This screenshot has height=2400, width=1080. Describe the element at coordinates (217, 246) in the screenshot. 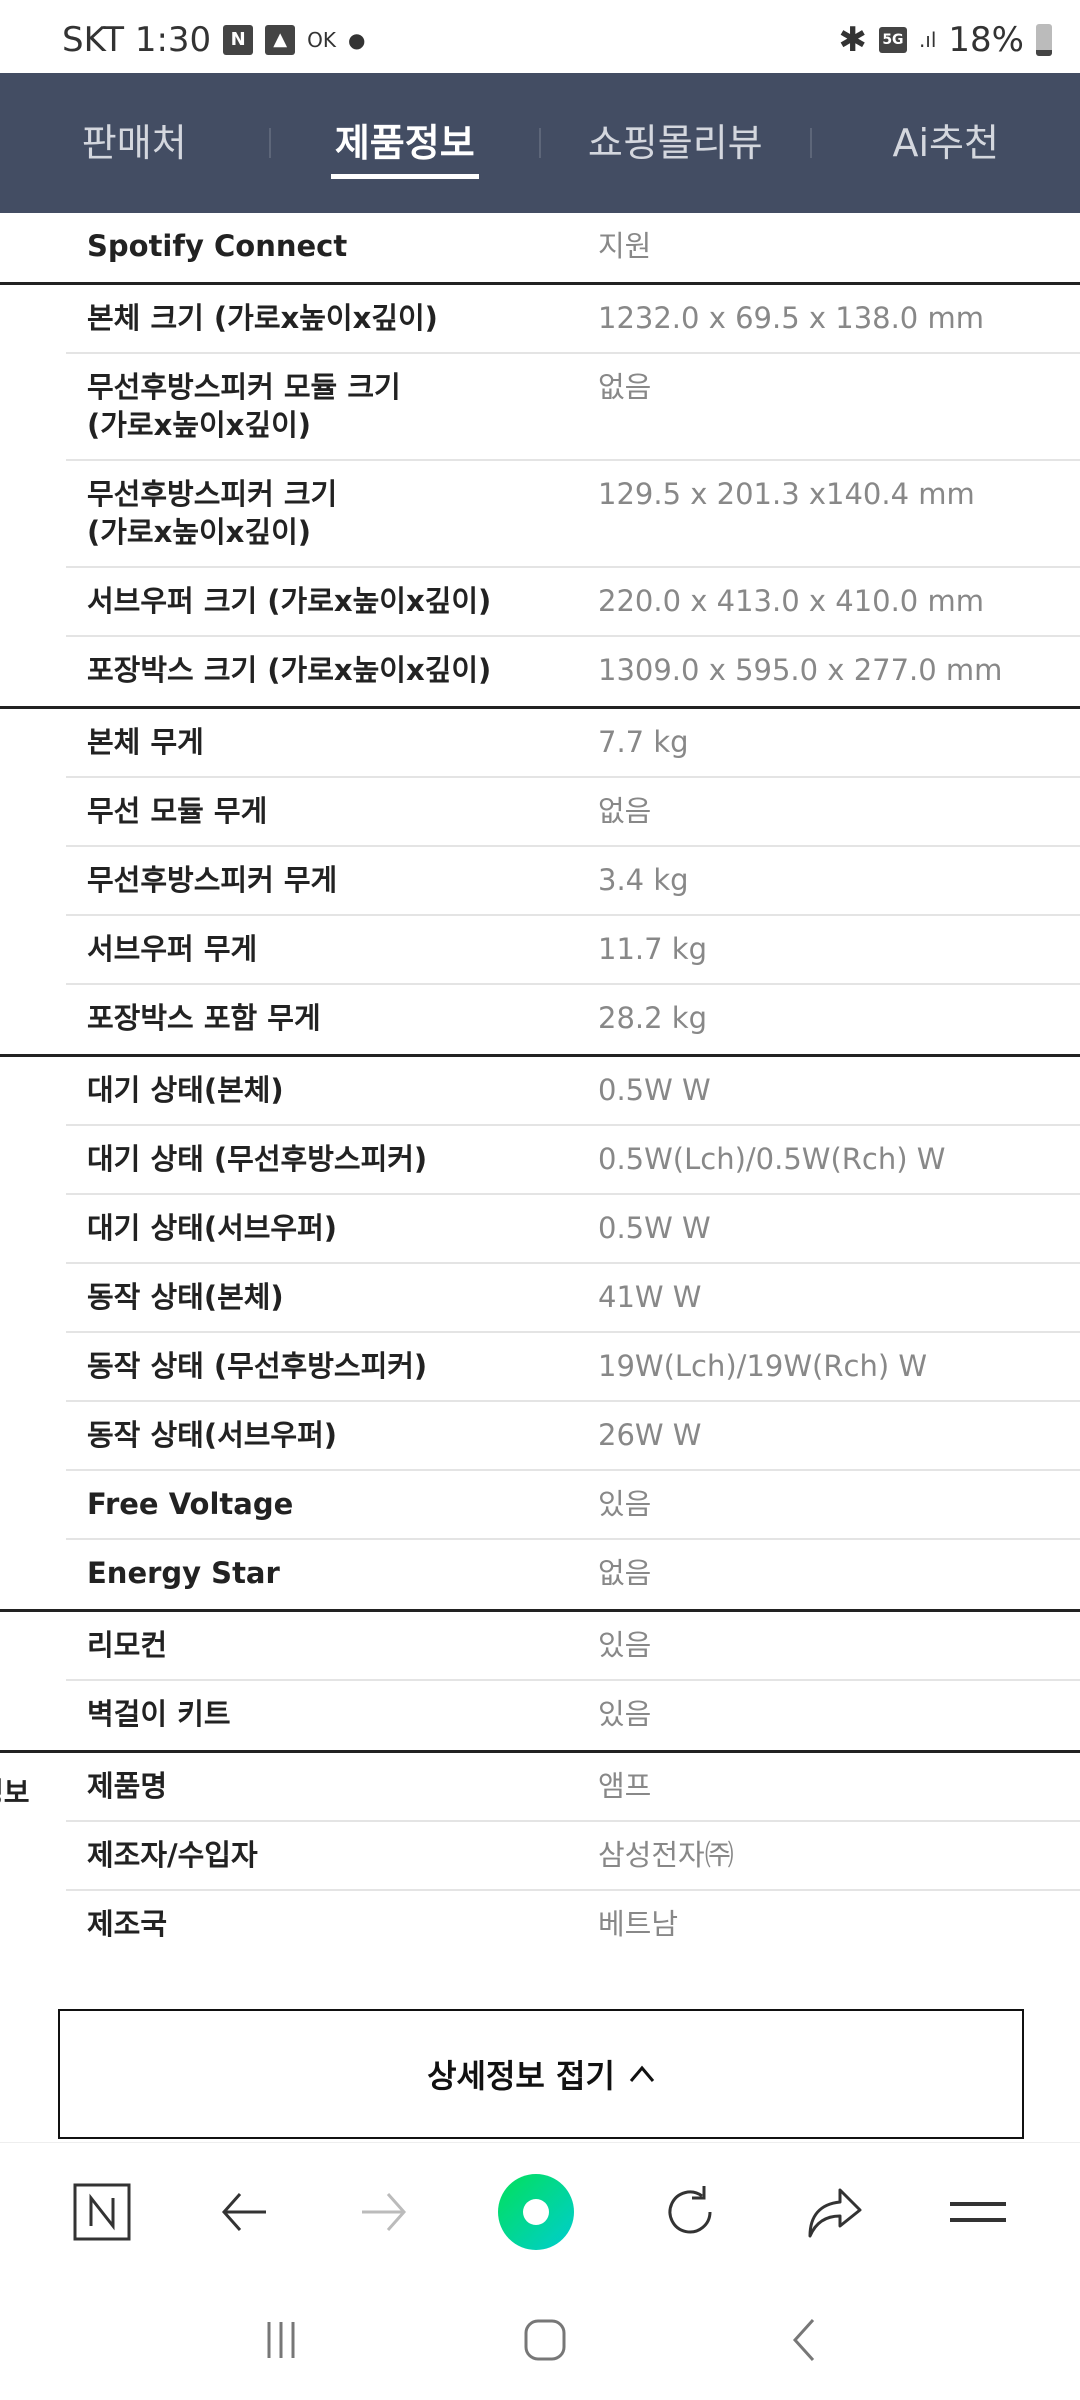

I see `spec-label: Spotify Connect` at that location.